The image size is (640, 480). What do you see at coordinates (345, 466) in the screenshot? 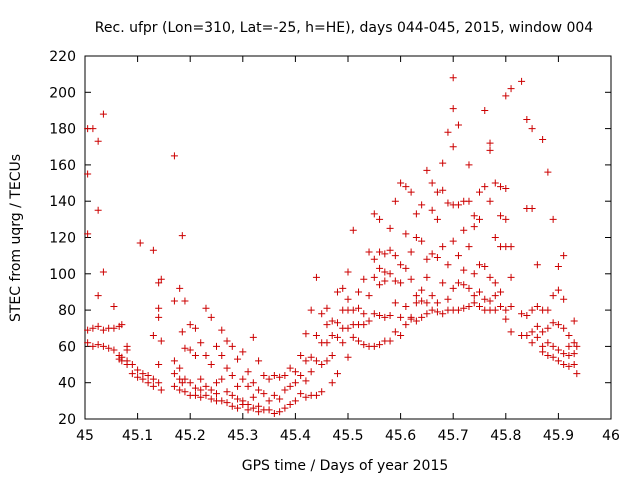
I see `x-axis-label: GPS time / Days of year 2015` at bounding box center [345, 466].